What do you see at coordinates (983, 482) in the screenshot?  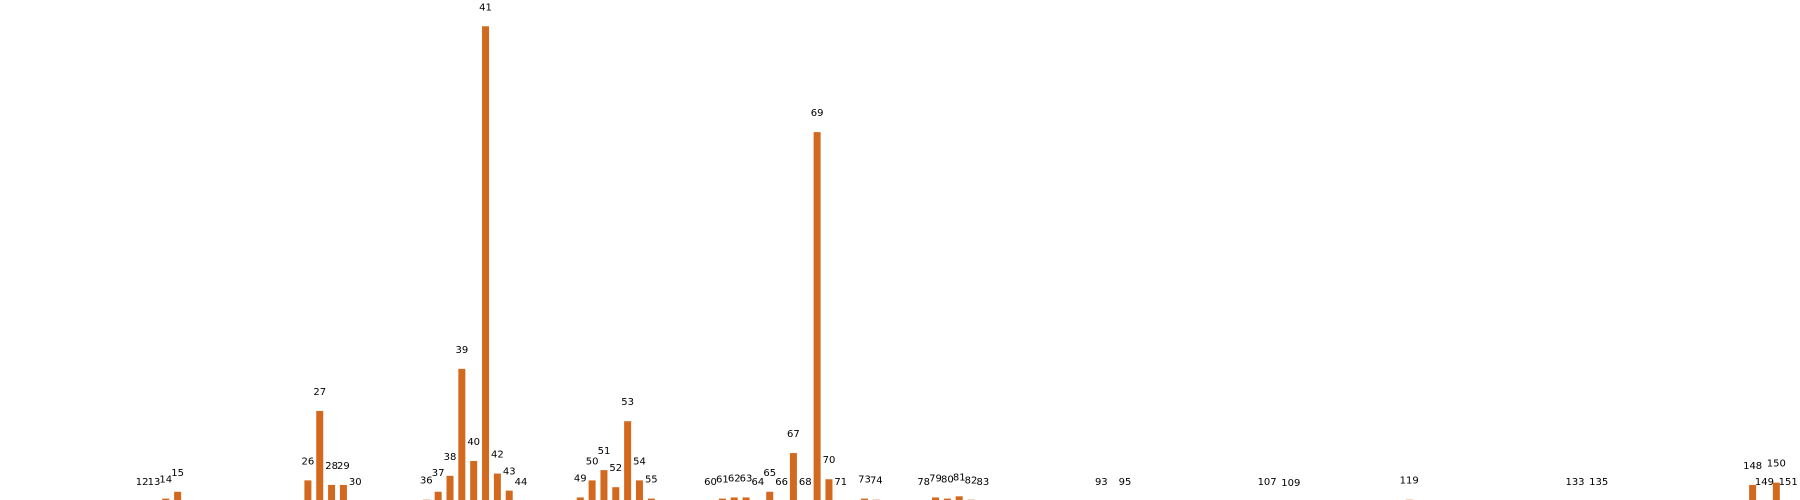 I see `bar-label-83: 83` at bounding box center [983, 482].